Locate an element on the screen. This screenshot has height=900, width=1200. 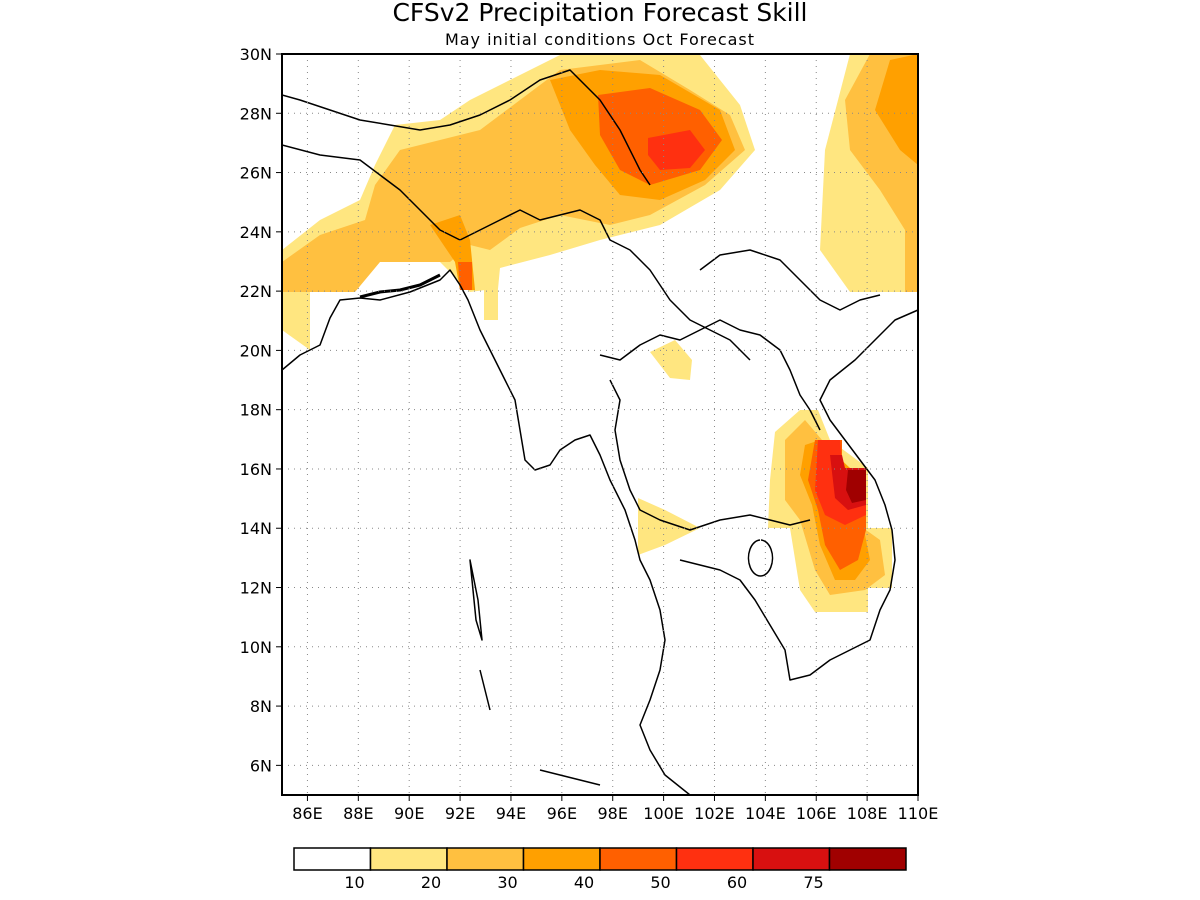
colorbar: 10 20 30 40 50 60 75 is located at coordinates (600, 869).